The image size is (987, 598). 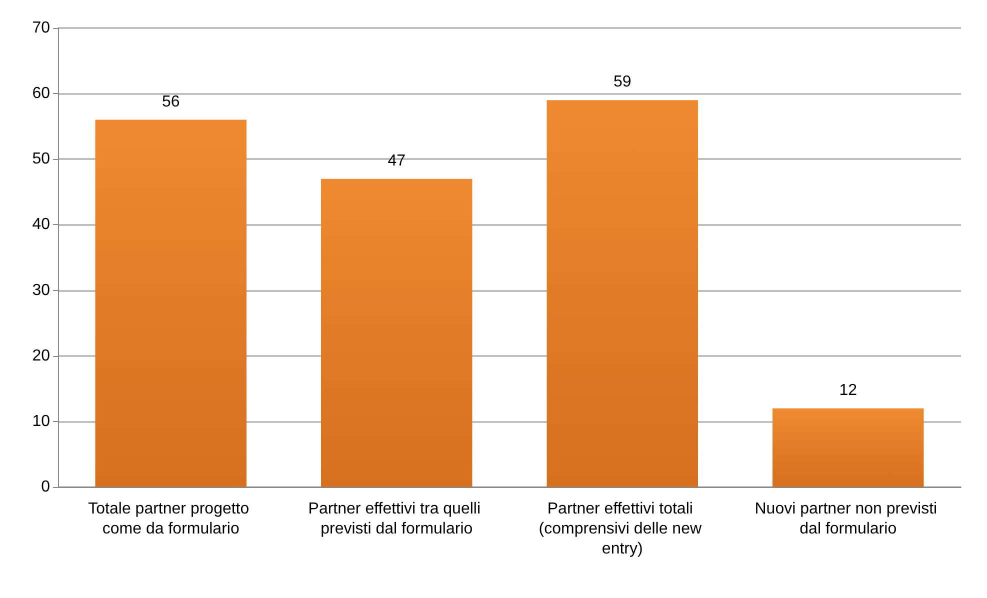 What do you see at coordinates (41, 93) in the screenshot?
I see `y-tick-label: 60` at bounding box center [41, 93].